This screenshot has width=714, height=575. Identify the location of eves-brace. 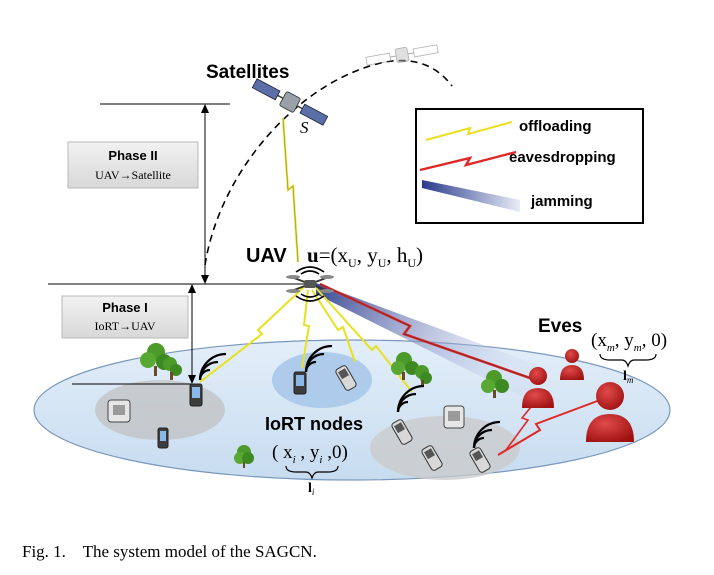
(628, 360).